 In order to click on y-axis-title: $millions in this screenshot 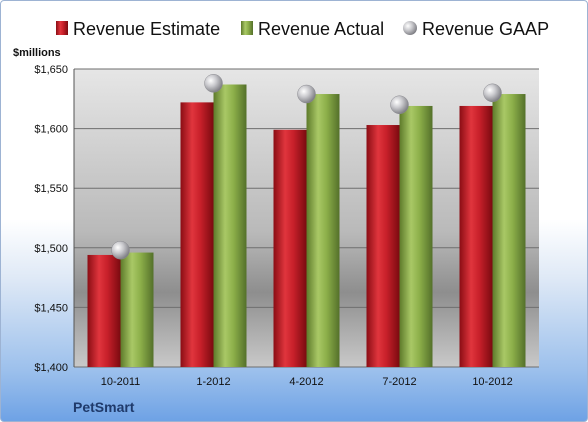, I will do `click(37, 53)`.